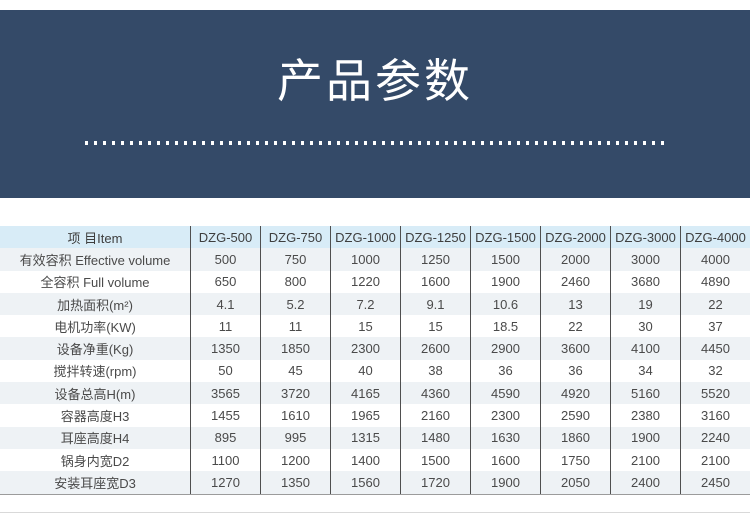 The height and width of the screenshot is (517, 750). I want to click on cell-value: 1315, so click(365, 437).